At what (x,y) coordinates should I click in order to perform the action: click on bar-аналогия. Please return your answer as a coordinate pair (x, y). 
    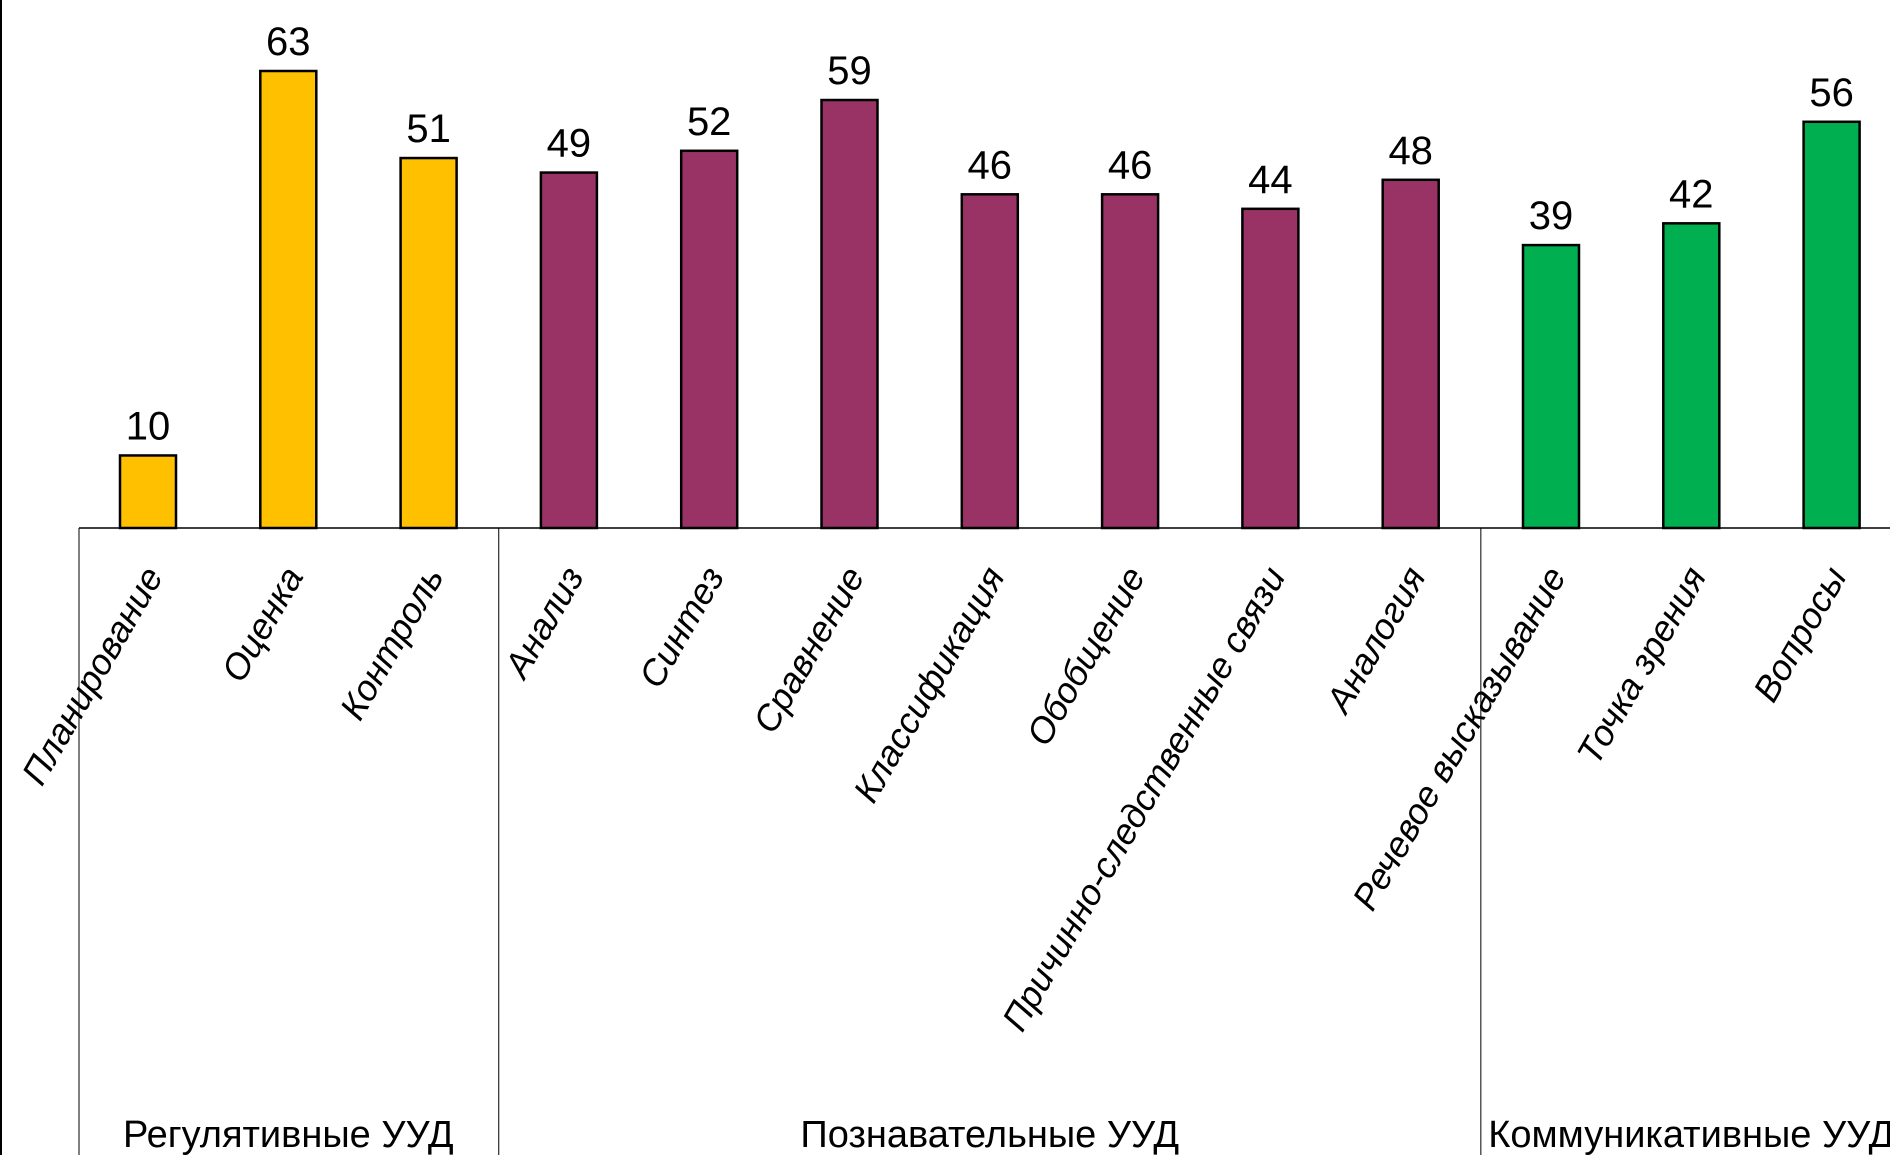
    Looking at the image, I should click on (1410, 354).